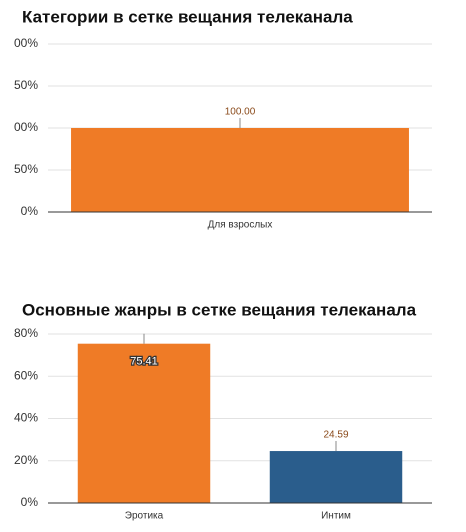 The width and height of the screenshot is (466, 532). I want to click on y-tick-label: 40%, so click(26, 418).